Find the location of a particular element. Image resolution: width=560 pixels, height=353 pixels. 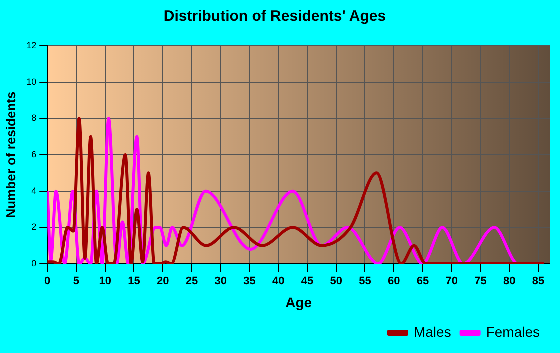

x-tick-label: 80 is located at coordinates (509, 282).